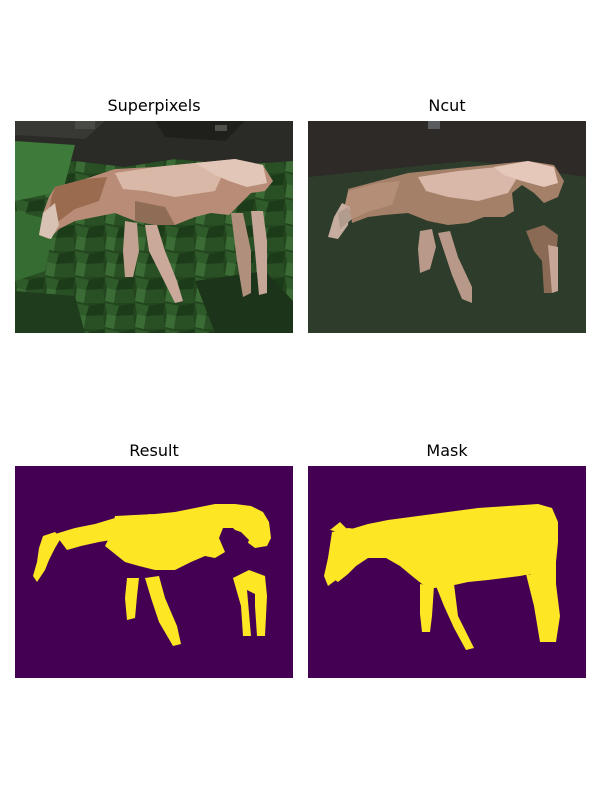 The image size is (600, 800). Describe the element at coordinates (154, 450) in the screenshot. I see `panel-title-result: Result` at that location.